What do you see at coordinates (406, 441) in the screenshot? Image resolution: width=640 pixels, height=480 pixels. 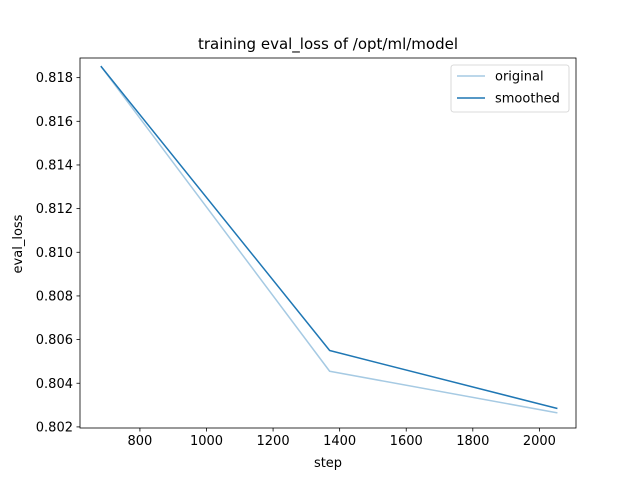 I see `x-tick-label: 1600` at bounding box center [406, 441].